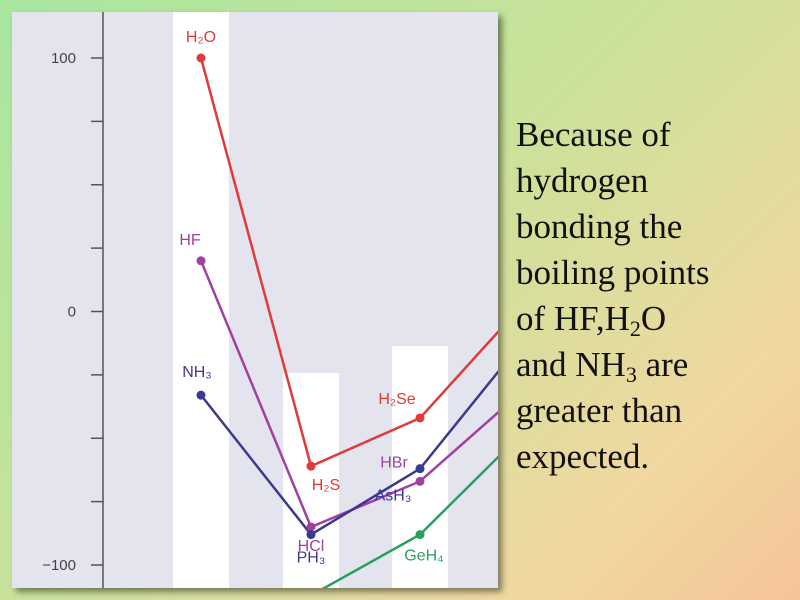  Describe the element at coordinates (593, 134) in the screenshot. I see `caption-line: Because of` at that location.